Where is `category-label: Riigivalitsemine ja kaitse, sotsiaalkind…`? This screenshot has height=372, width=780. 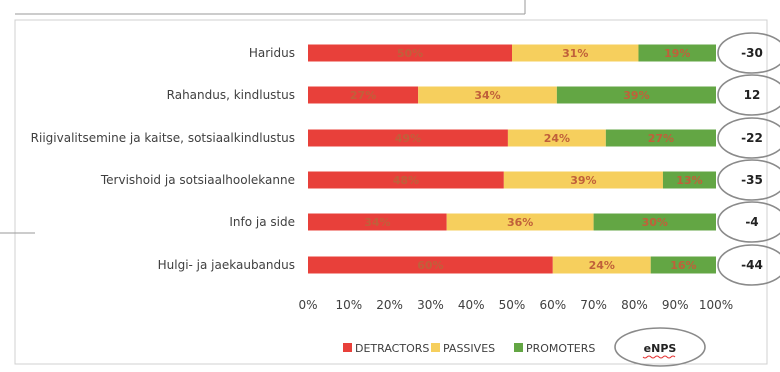
category-label: Riigivalitsemine ja kaitse, sotsiaalkind… is located at coordinates (163, 138).